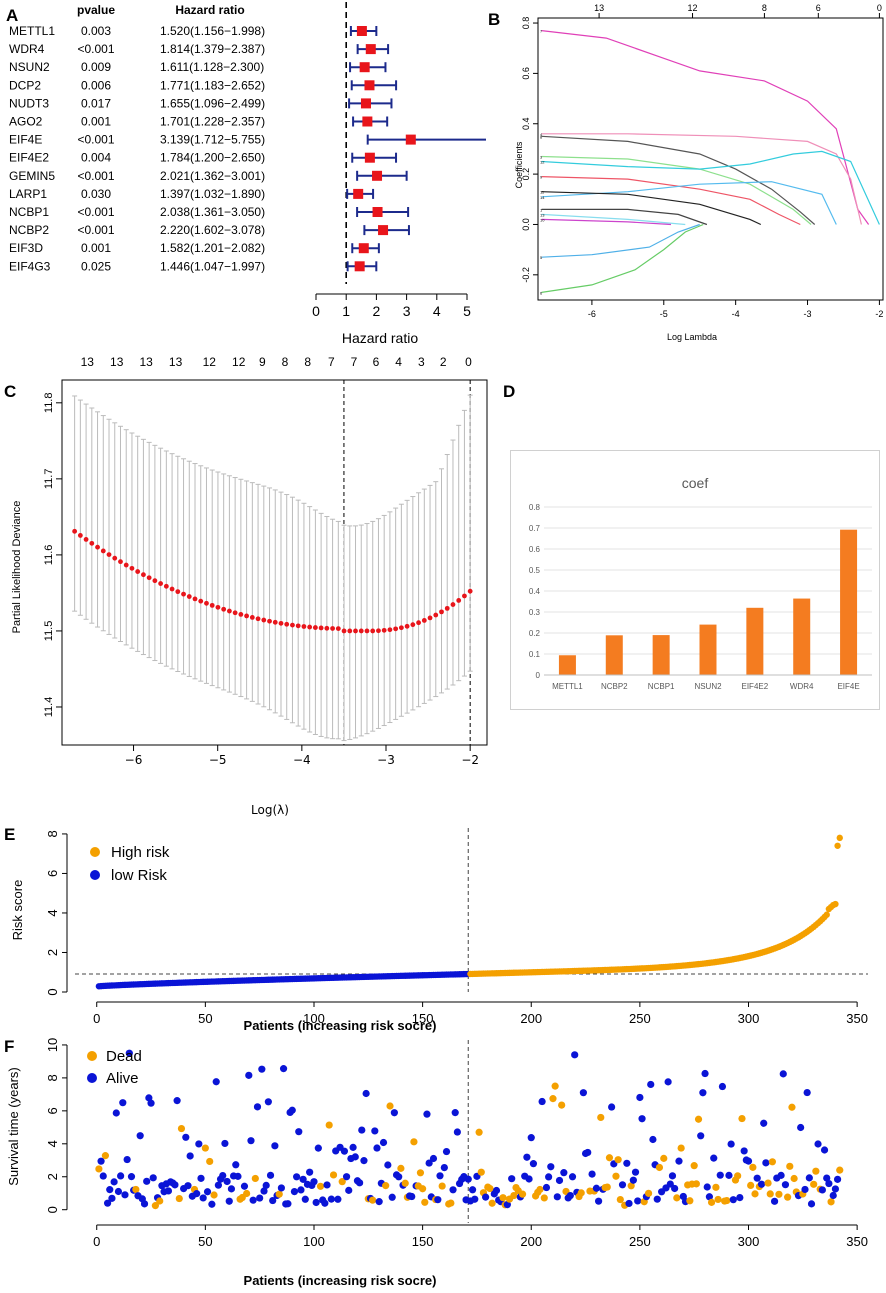 The height and width of the screenshot is (1293, 886). I want to click on d-chart-title: coef, so click(695, 483).